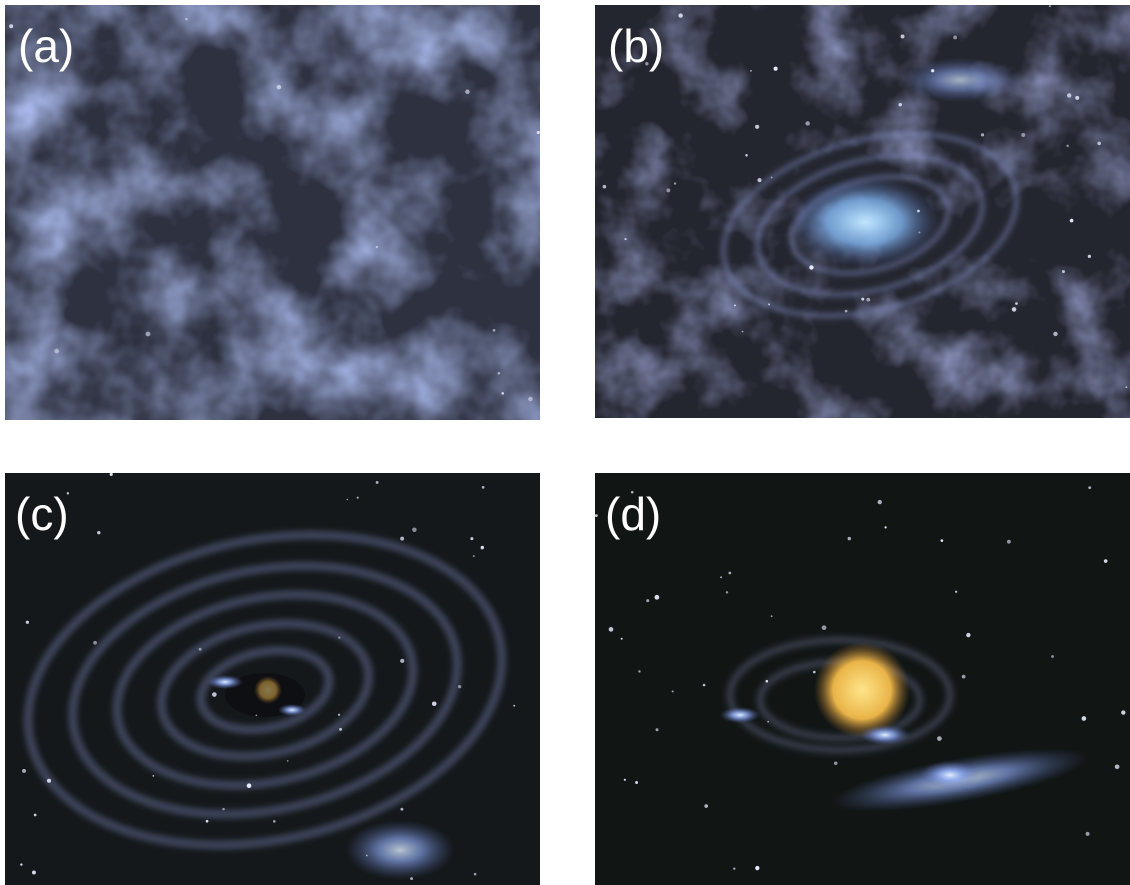  I want to click on panel-label: (b), so click(636, 46).